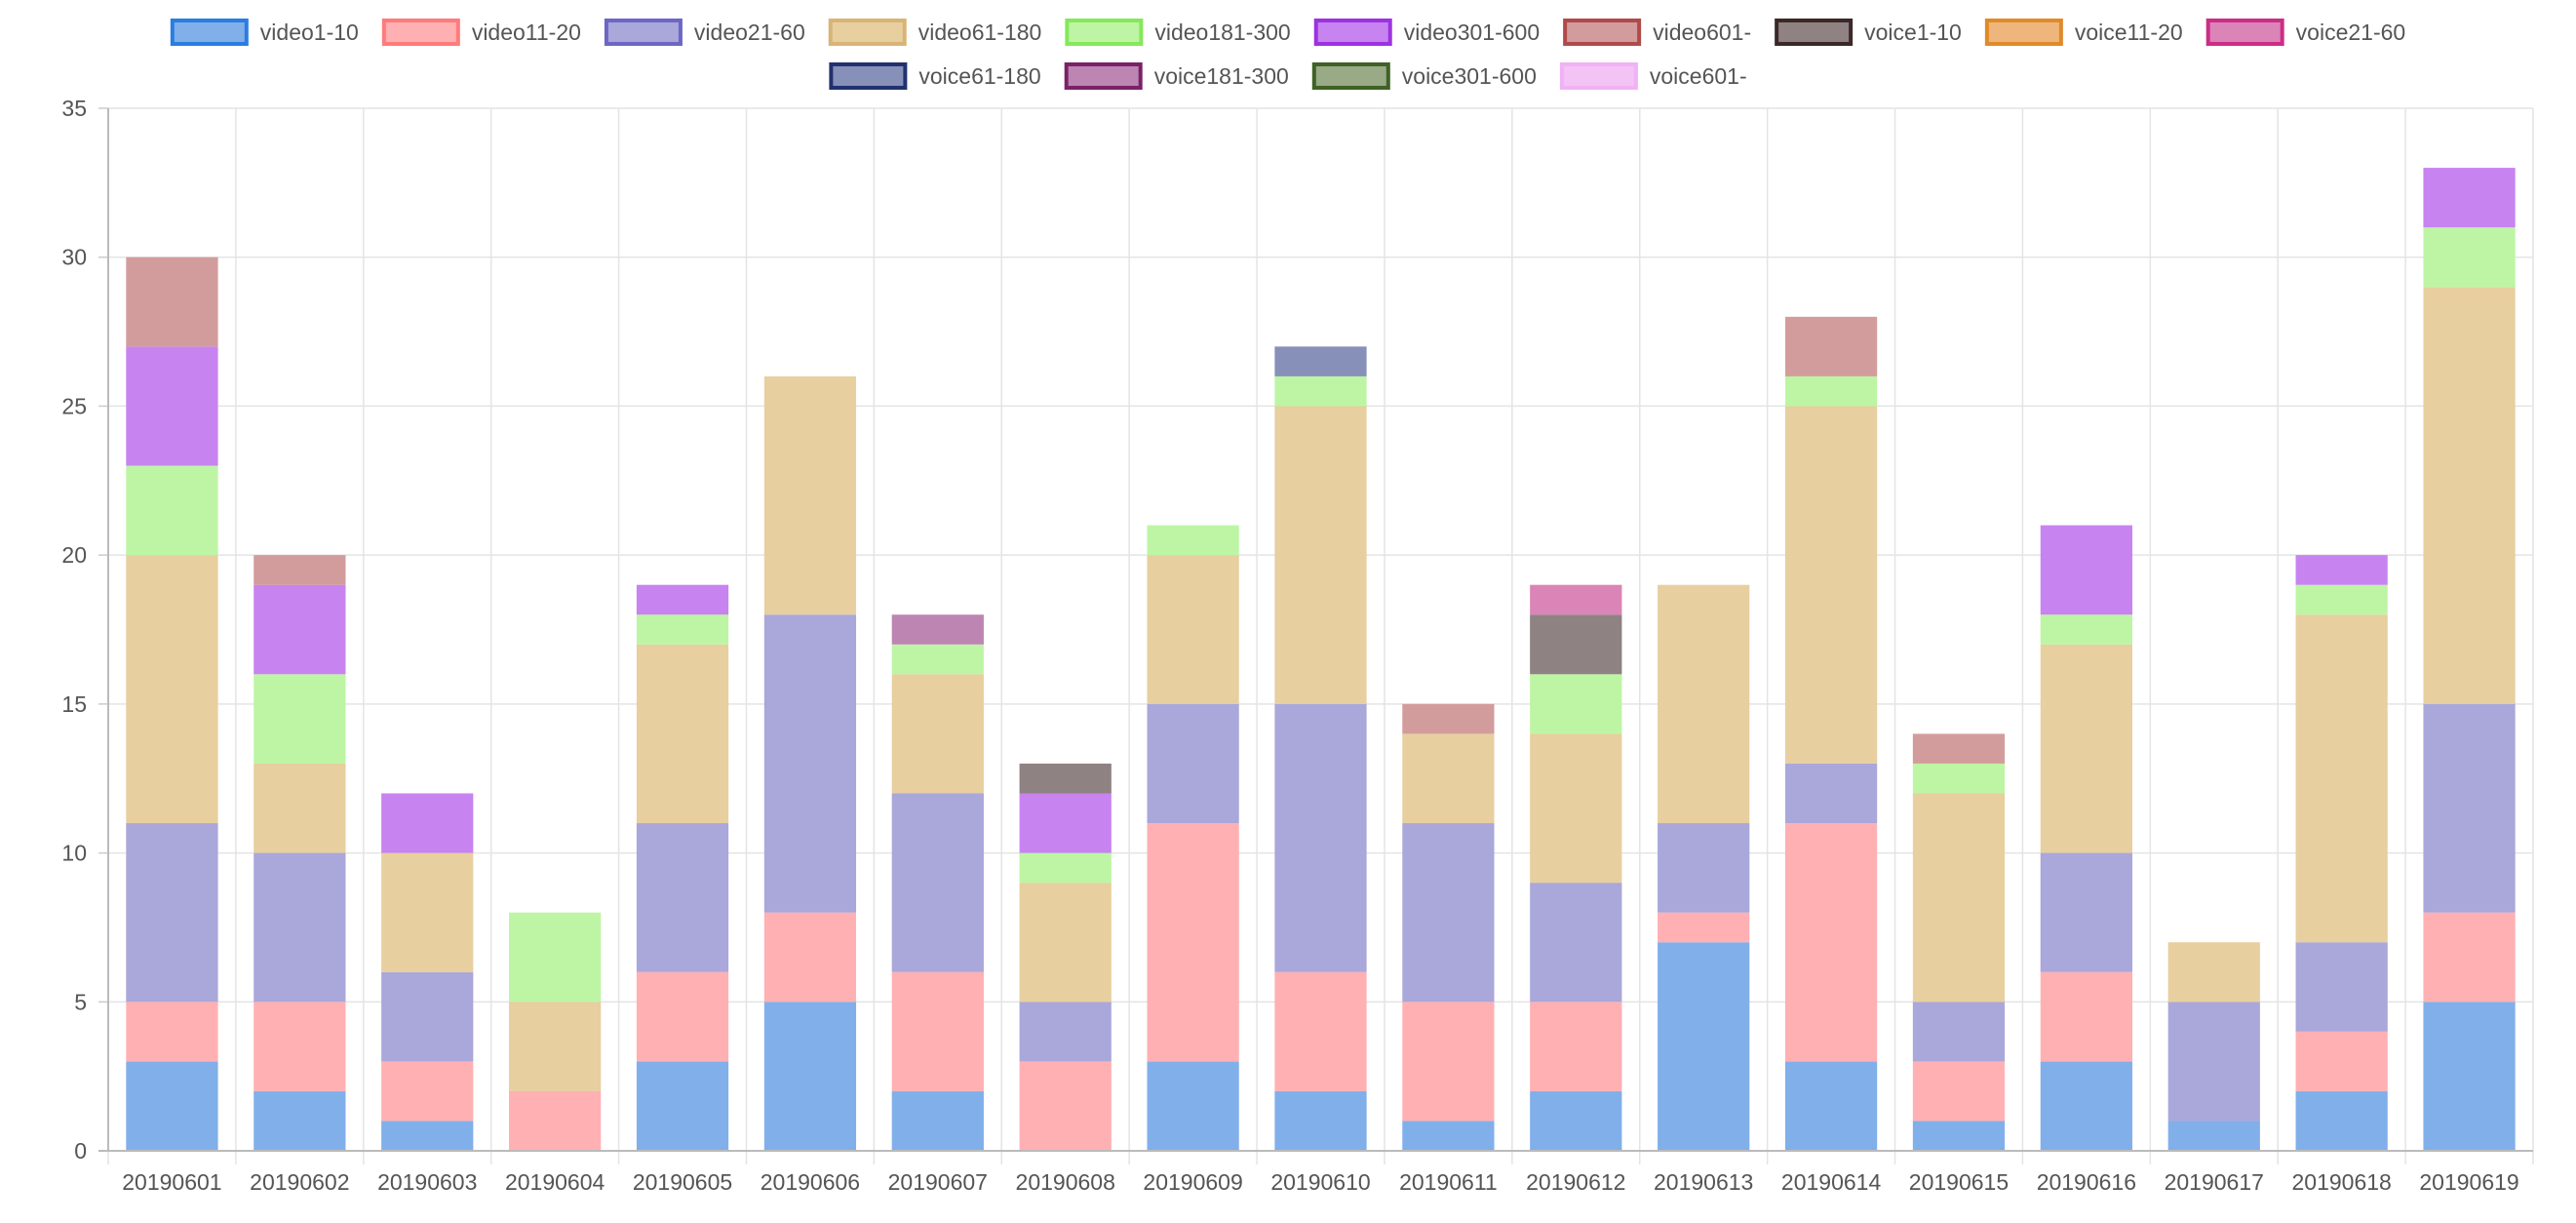  What do you see at coordinates (935, 32) in the screenshot?
I see `legend-item-video61-180: video61-180` at bounding box center [935, 32].